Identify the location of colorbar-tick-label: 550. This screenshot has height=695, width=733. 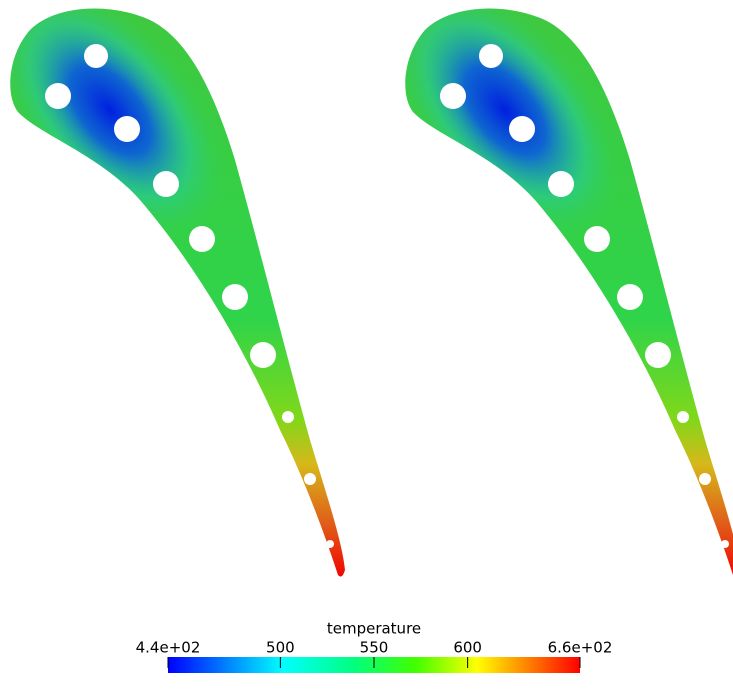
(374, 648).